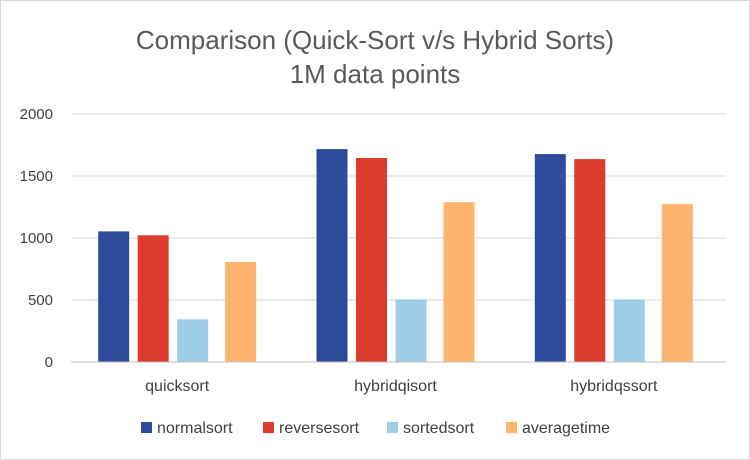  Describe the element at coordinates (241, 311) in the screenshot. I see `bar-averagetime-quicksort` at that location.